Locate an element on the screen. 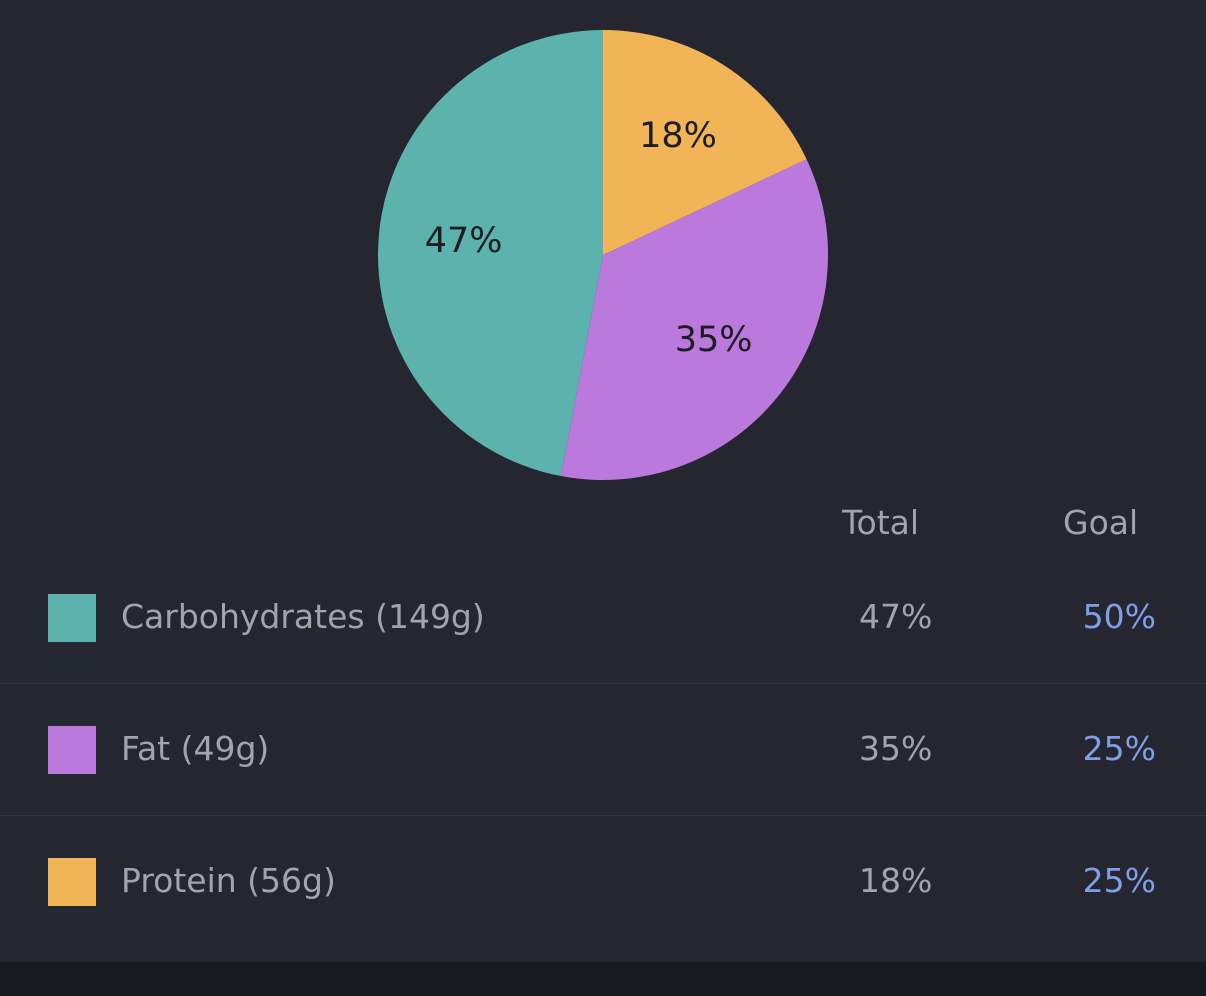  pie-slice-carbohydrates is located at coordinates (490, 253).